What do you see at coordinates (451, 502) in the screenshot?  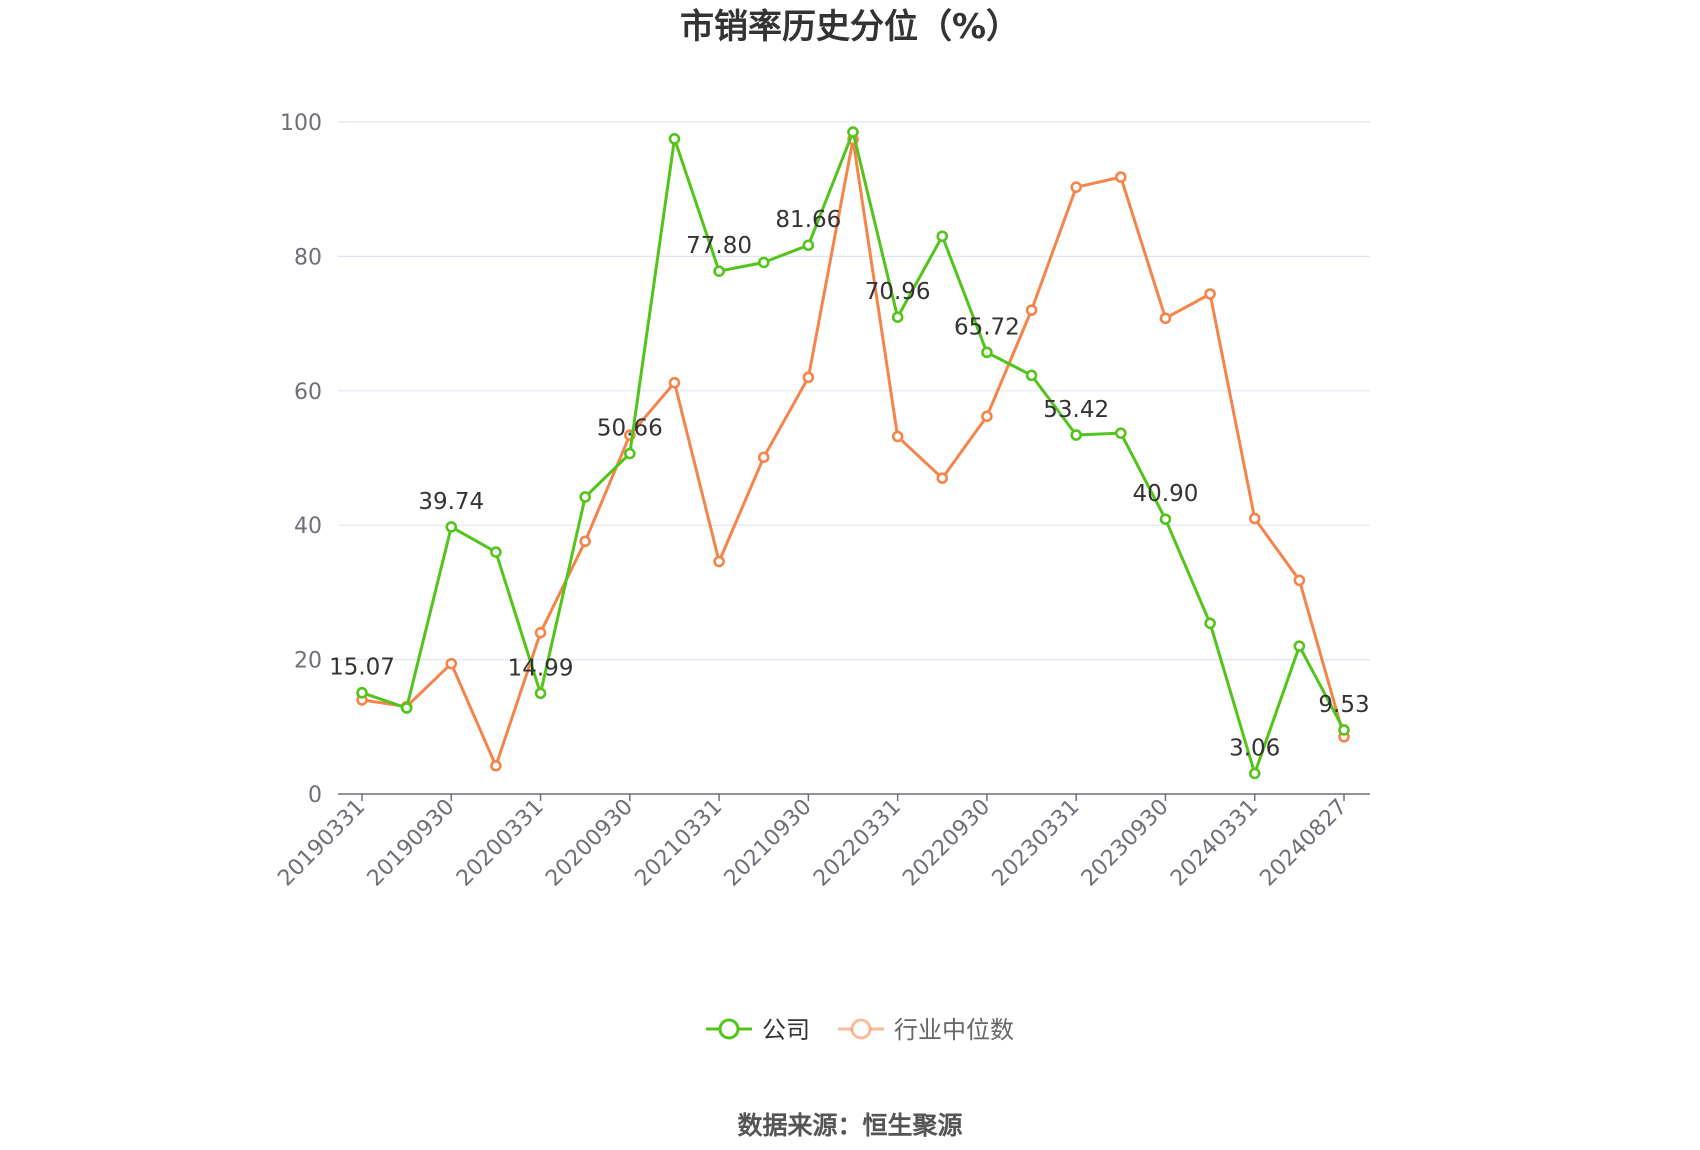 I see `data-label: 39.74` at bounding box center [451, 502].